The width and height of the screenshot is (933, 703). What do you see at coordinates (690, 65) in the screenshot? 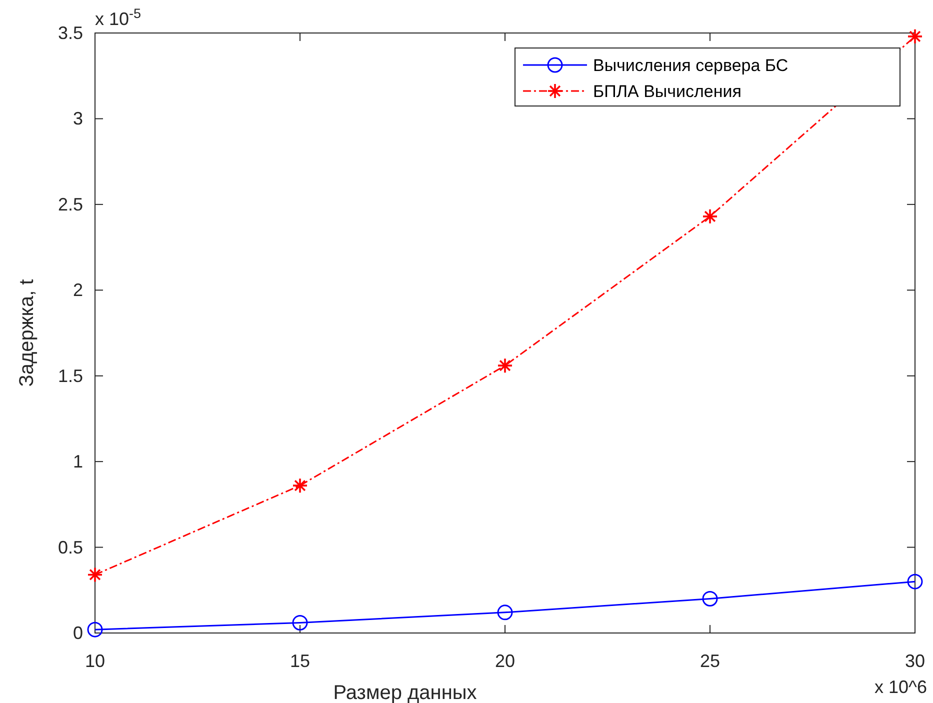
I see `legend-label: Вычисления сервера БС` at bounding box center [690, 65].